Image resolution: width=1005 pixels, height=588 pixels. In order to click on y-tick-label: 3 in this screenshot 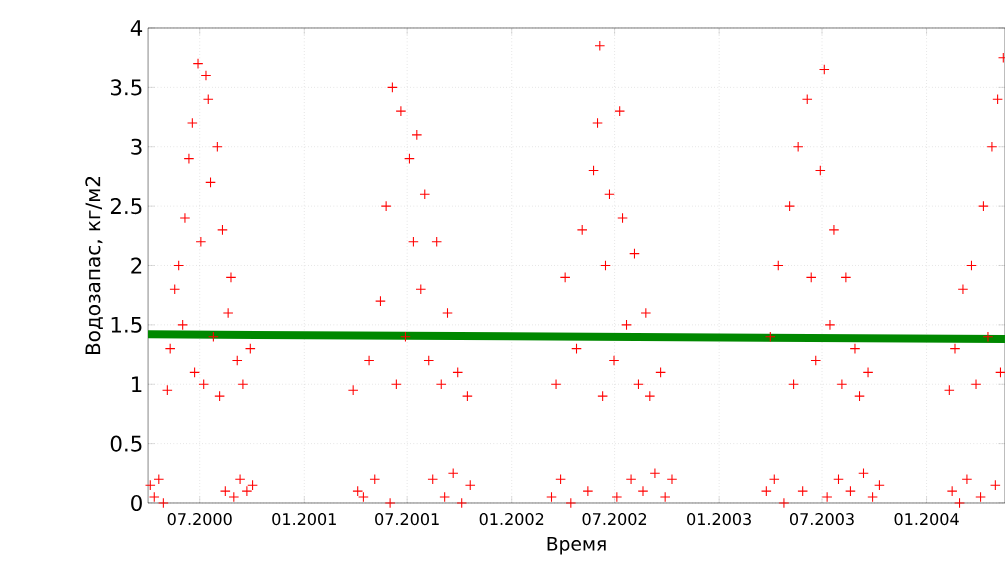, I will do `click(136, 146)`.